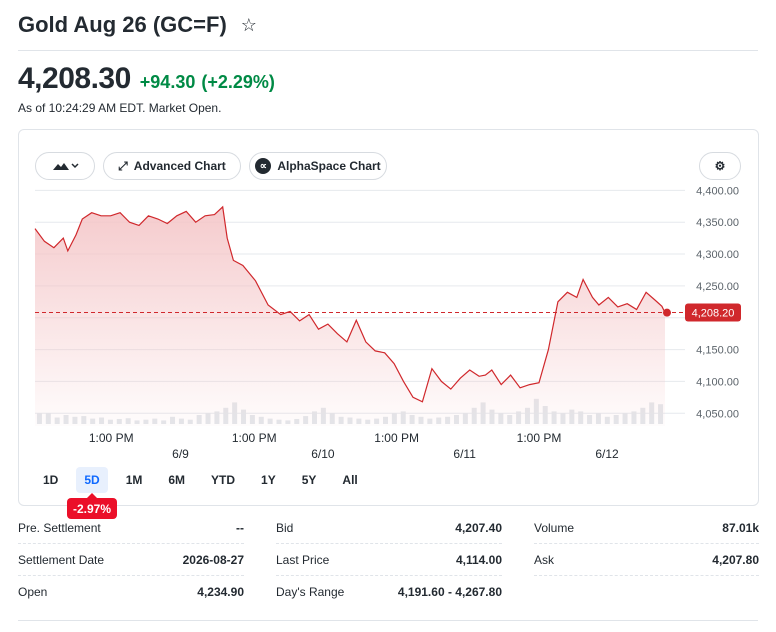  What do you see at coordinates (220, 592) in the screenshot?
I see `stat-value: 4,234.90` at bounding box center [220, 592].